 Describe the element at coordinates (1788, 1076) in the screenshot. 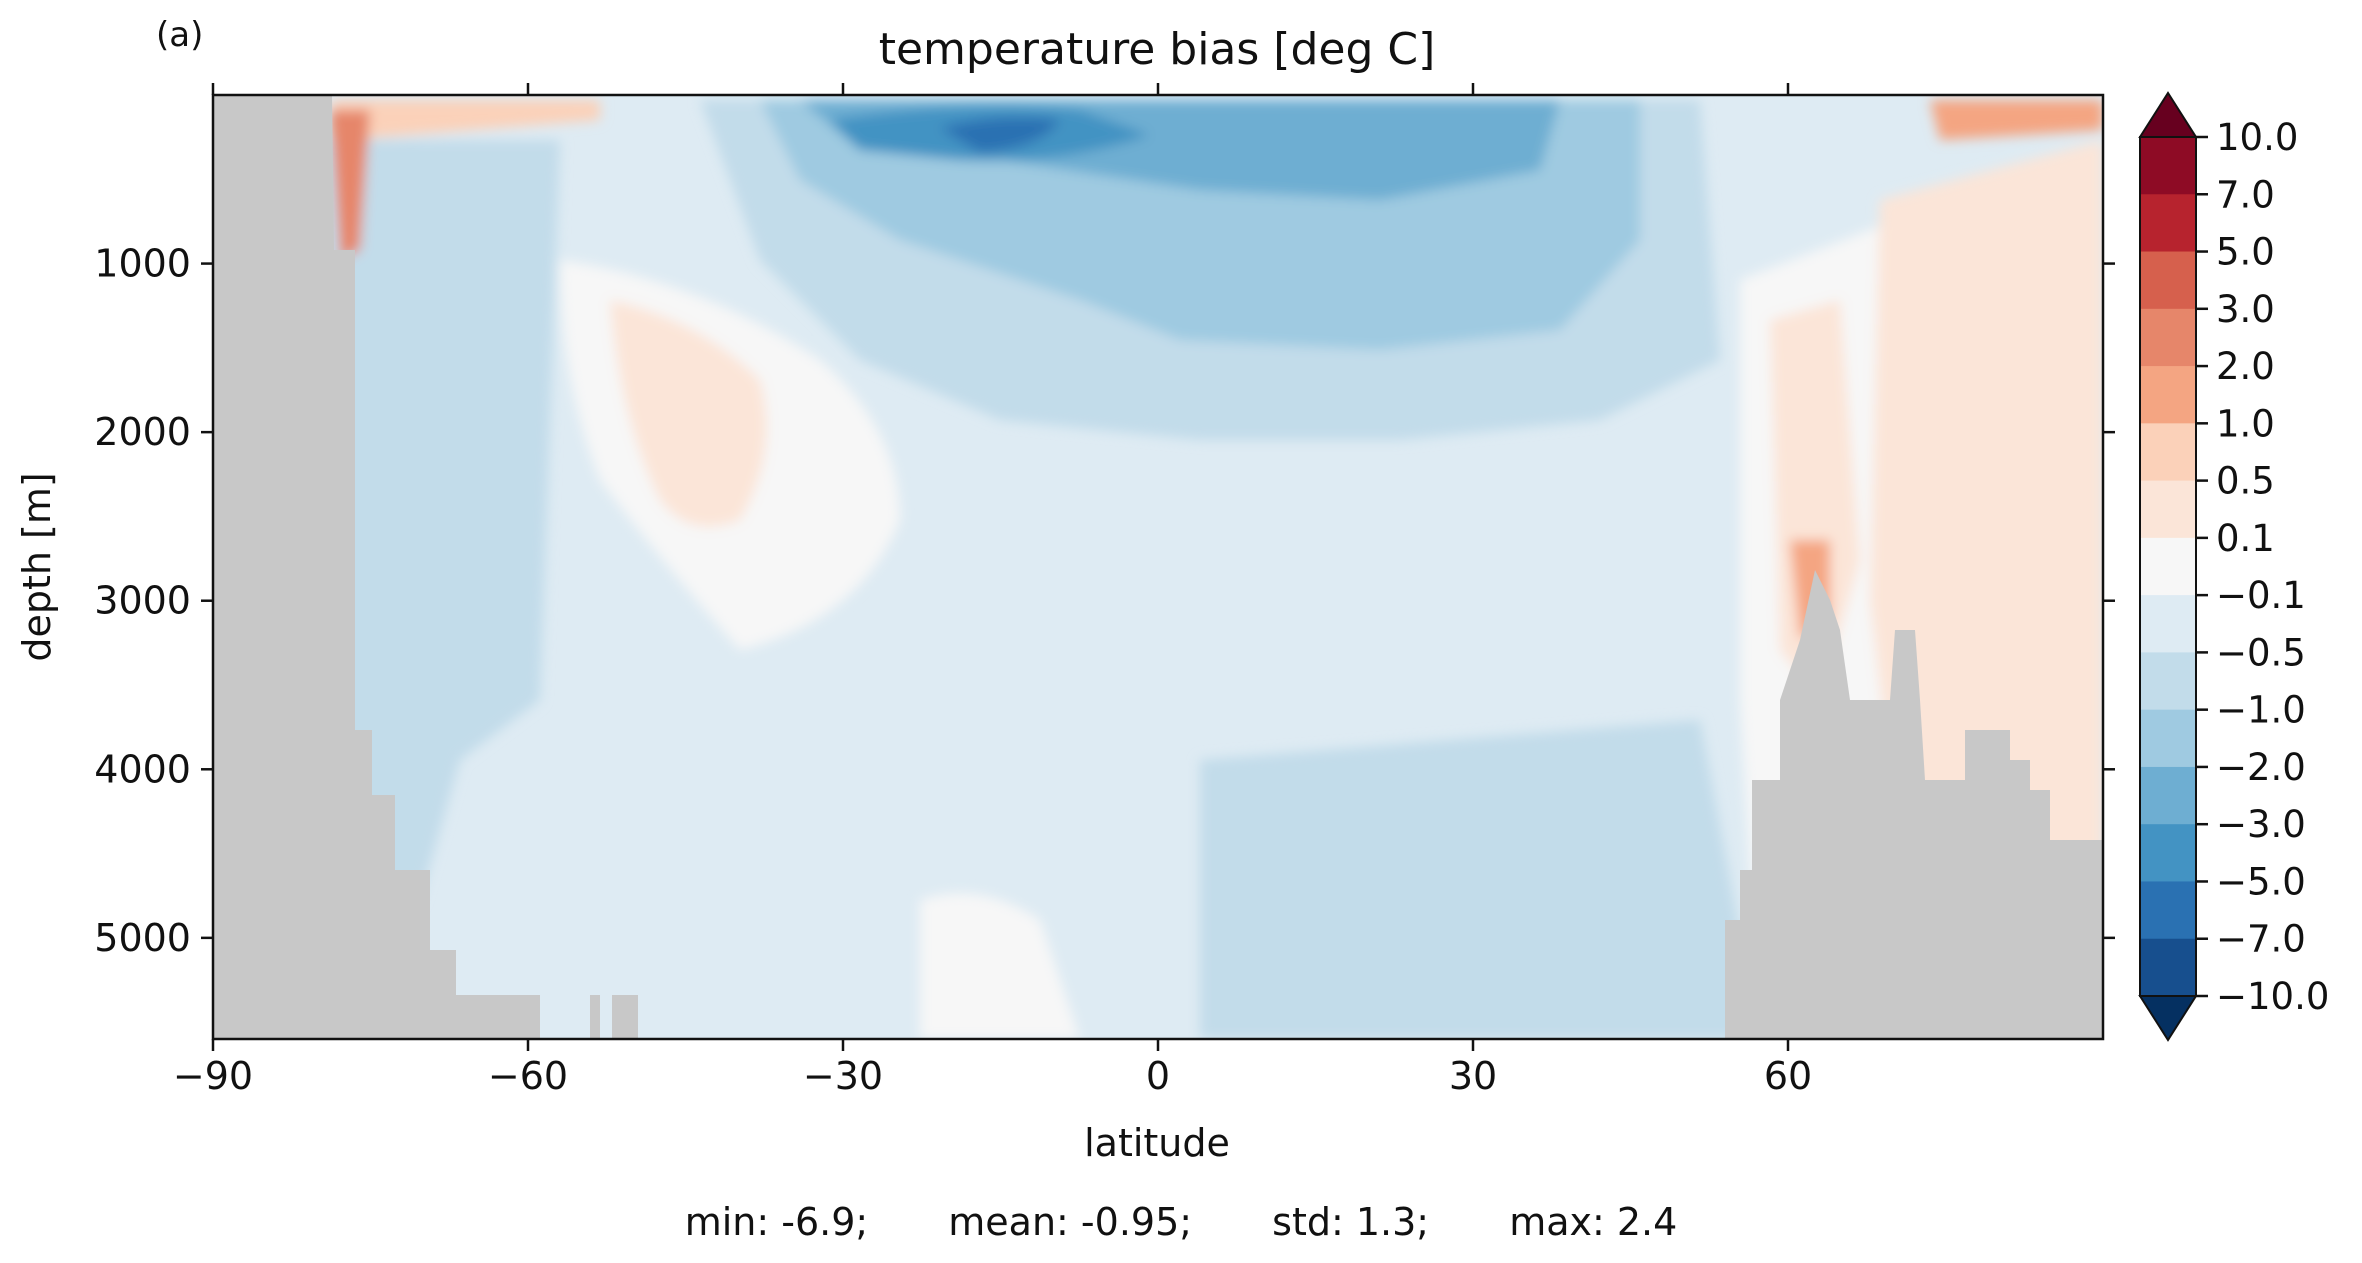

I see `x-tick-label: 60` at that location.